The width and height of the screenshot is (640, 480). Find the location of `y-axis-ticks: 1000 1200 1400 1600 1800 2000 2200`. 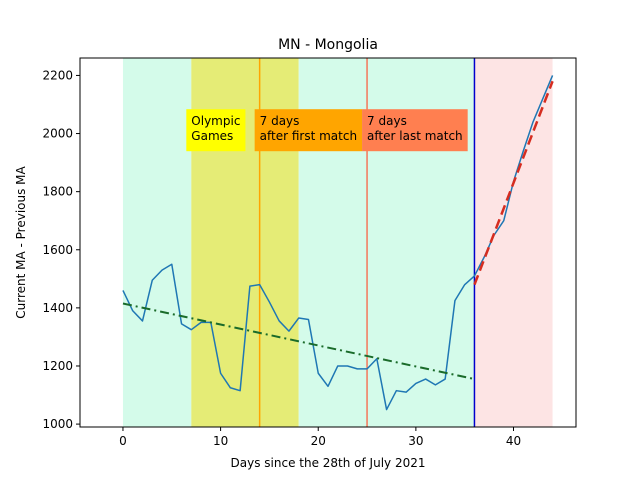

y-axis-ticks: 1000 1200 1400 1600 1800 2000 2200 is located at coordinates (61, 249).